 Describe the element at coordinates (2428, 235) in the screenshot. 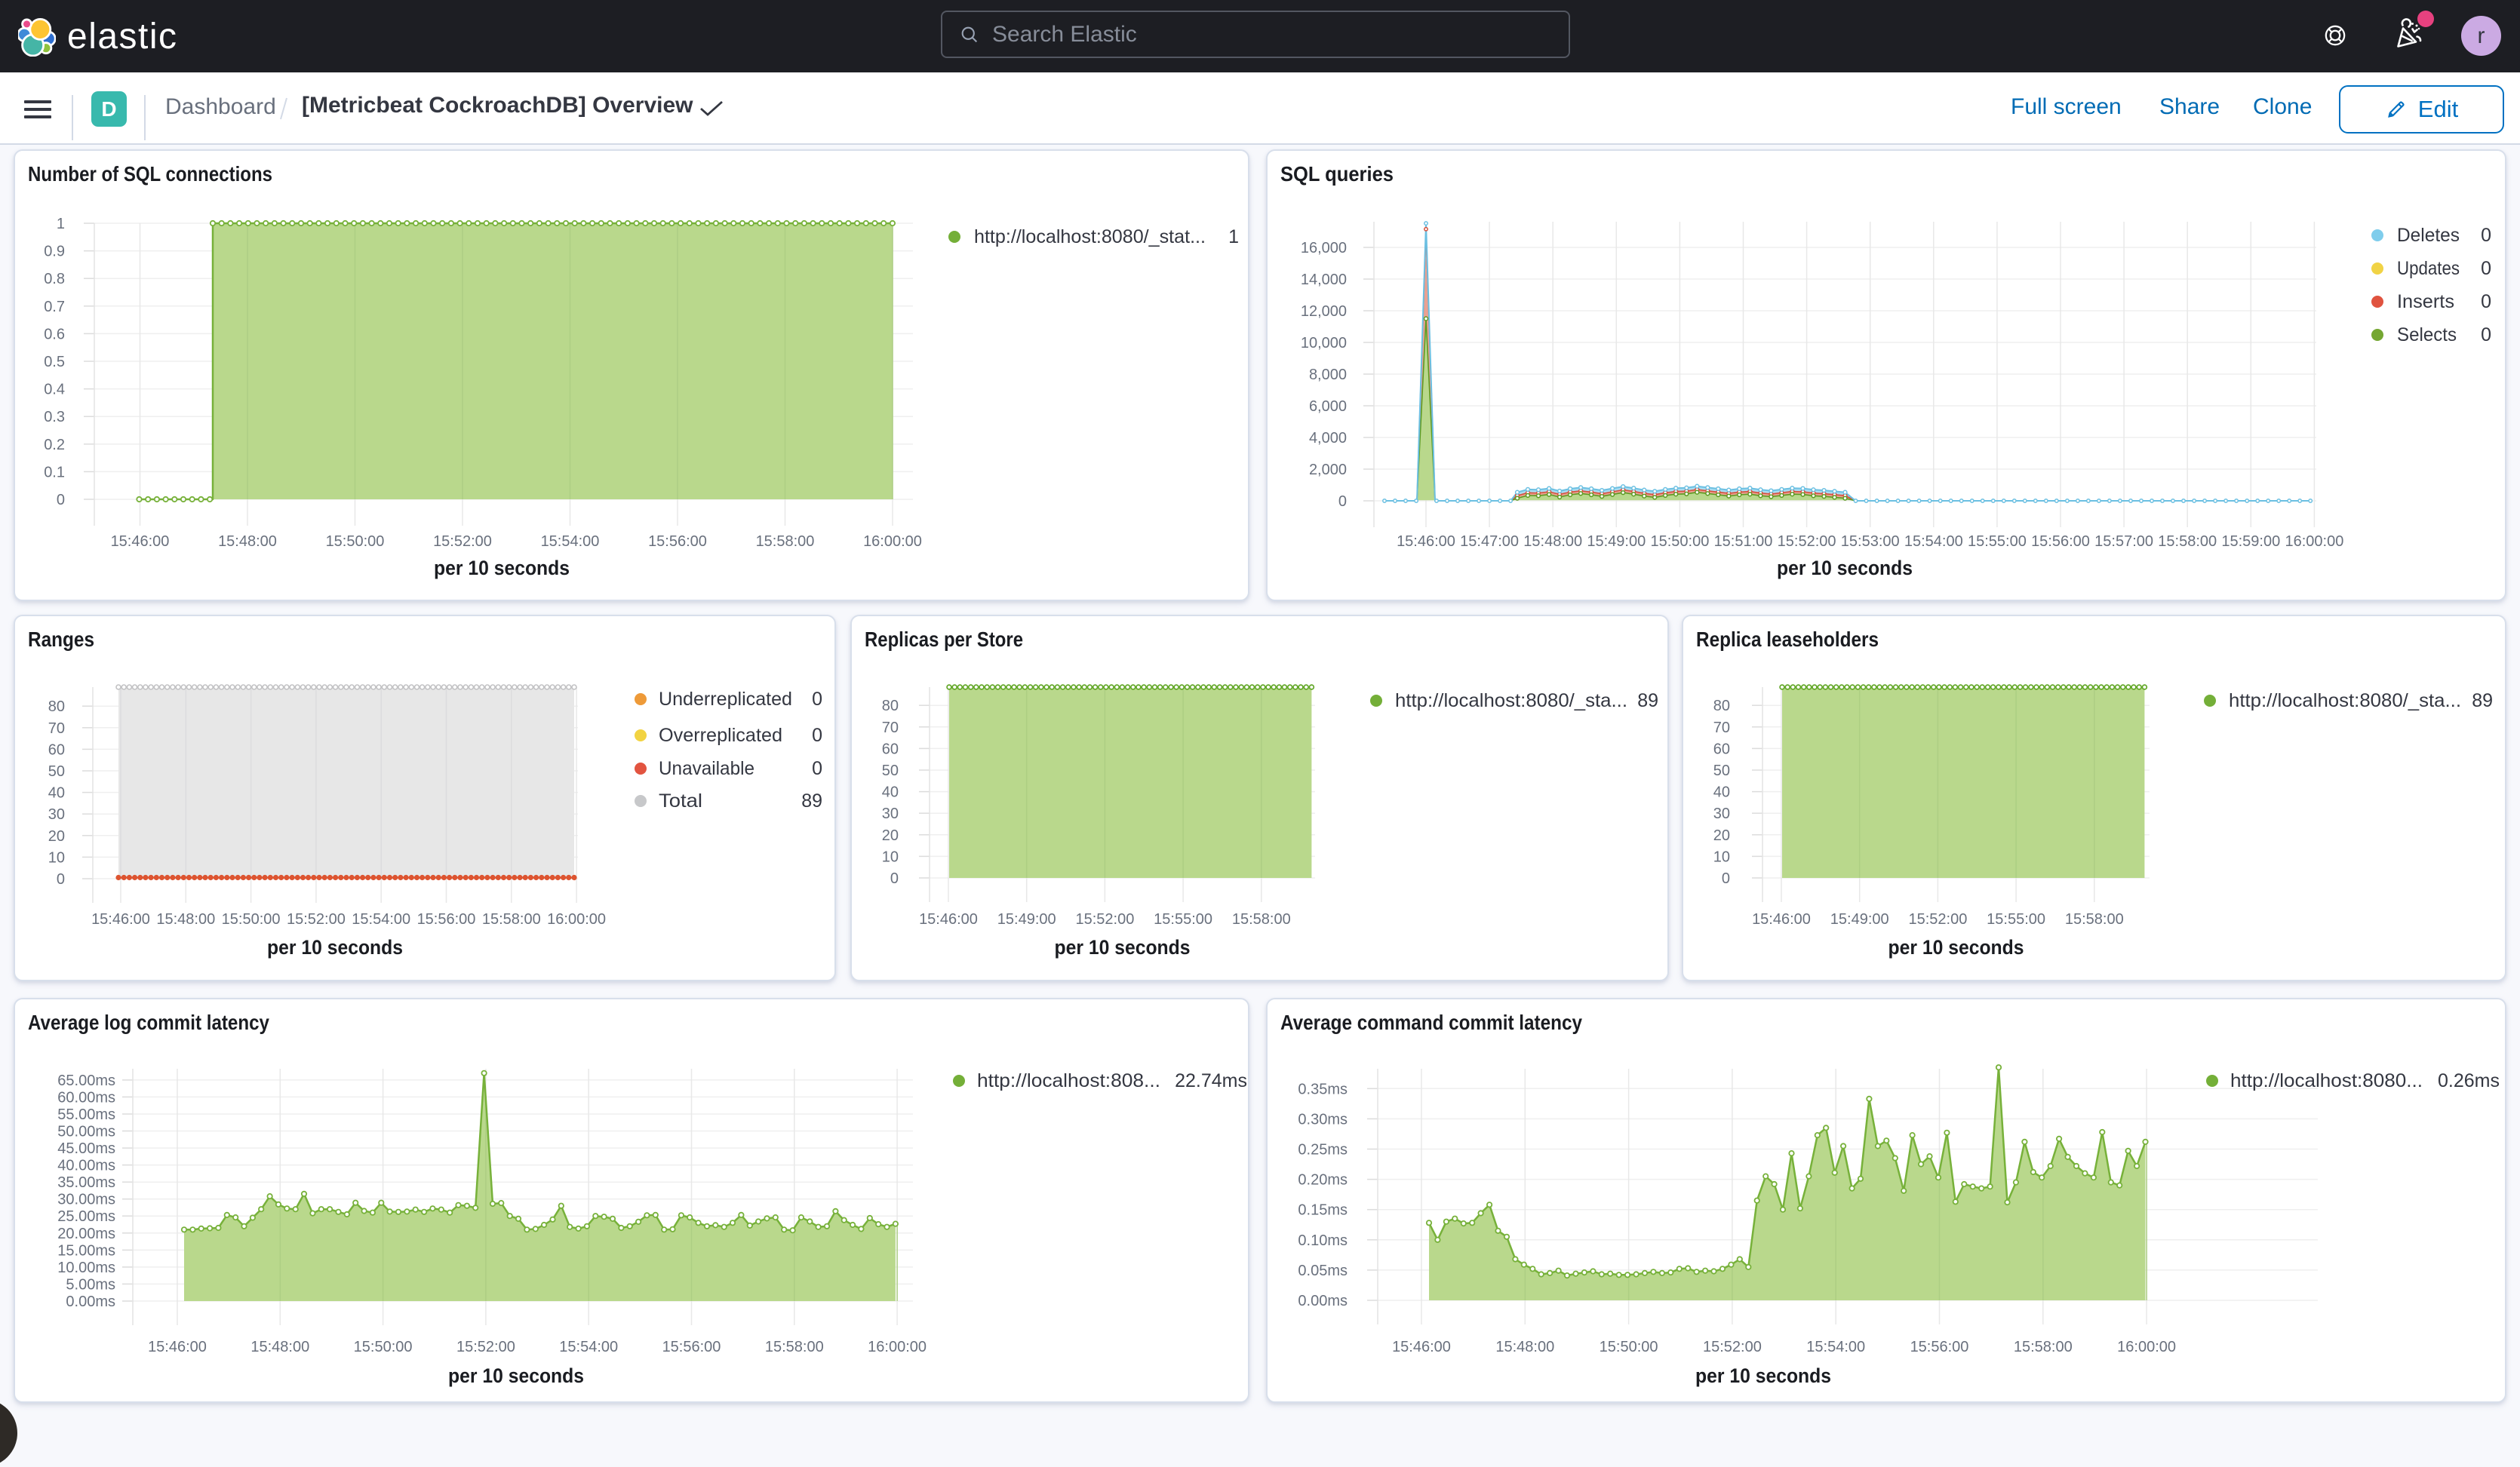

I see `svg-text: Deletes` at that location.